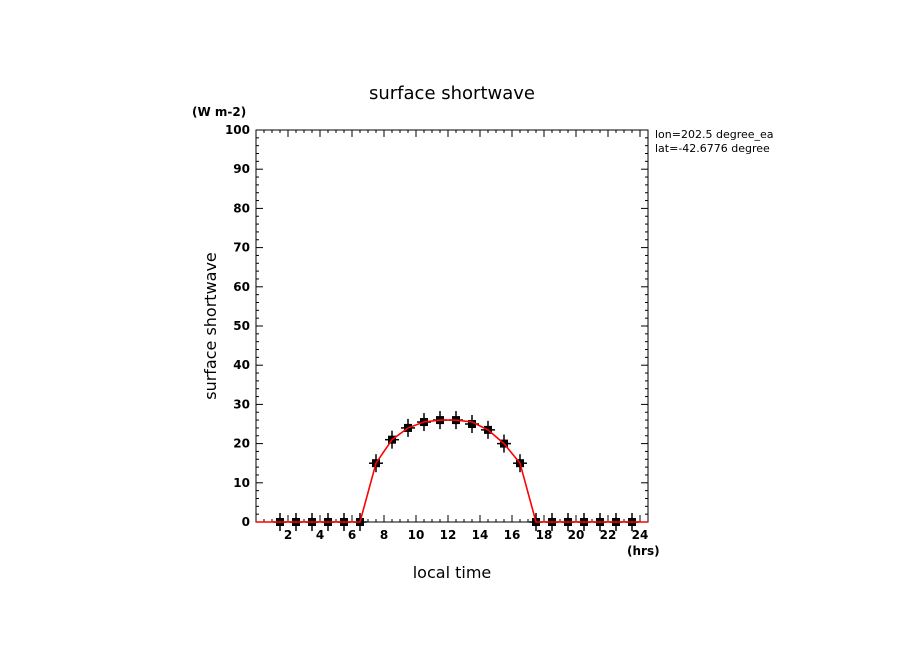  Describe the element at coordinates (288, 535) in the screenshot. I see `x-tick-label: 2` at that location.